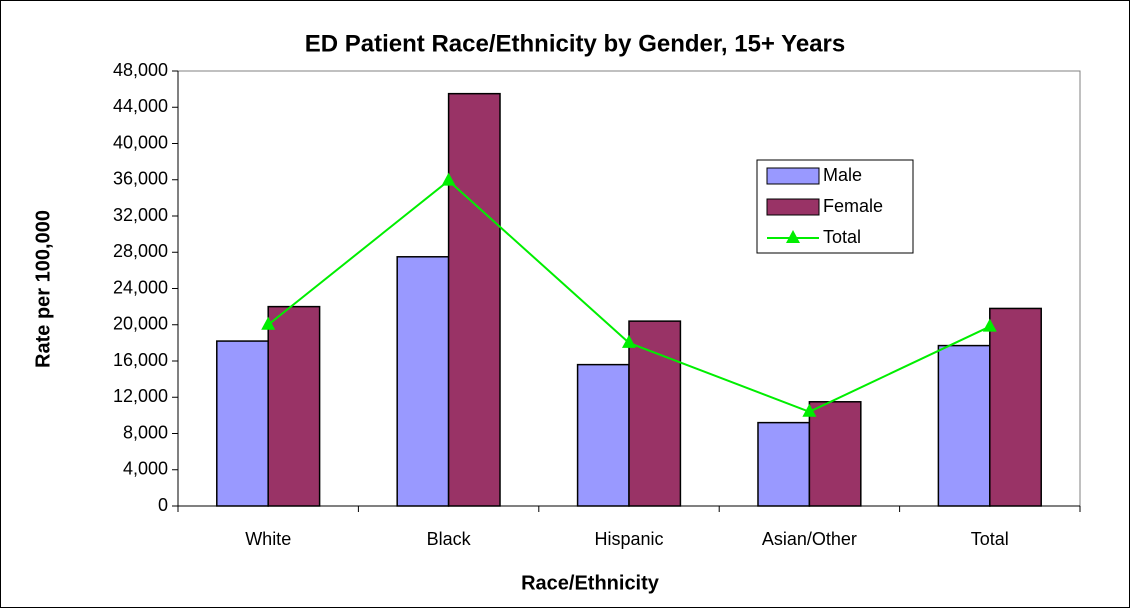  What do you see at coordinates (140, 251) in the screenshot?
I see `y-tick-label: 28,000` at bounding box center [140, 251].